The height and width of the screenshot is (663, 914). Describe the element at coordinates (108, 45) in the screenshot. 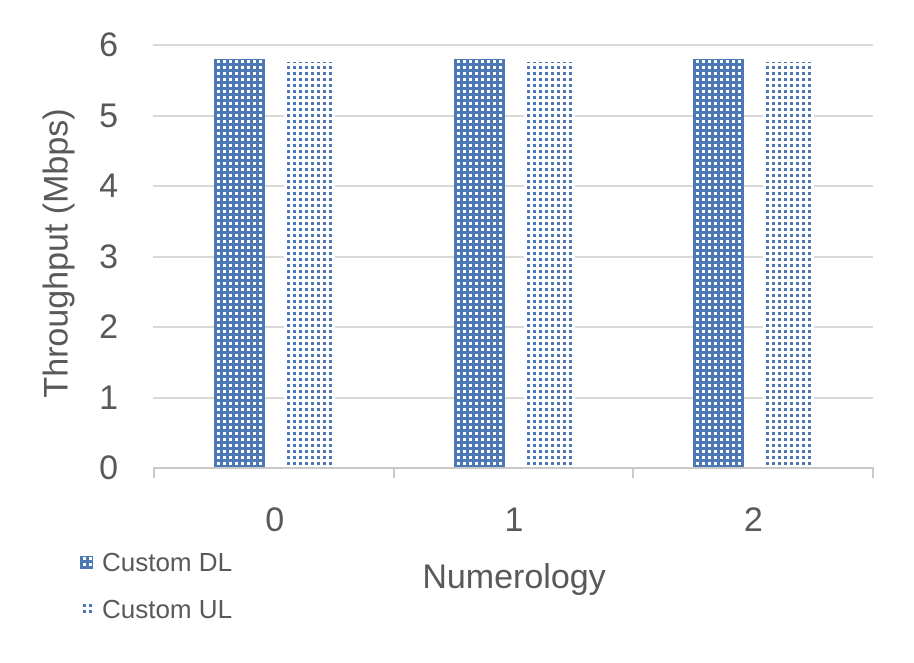

I see `y-tick-label-6: 6` at that location.